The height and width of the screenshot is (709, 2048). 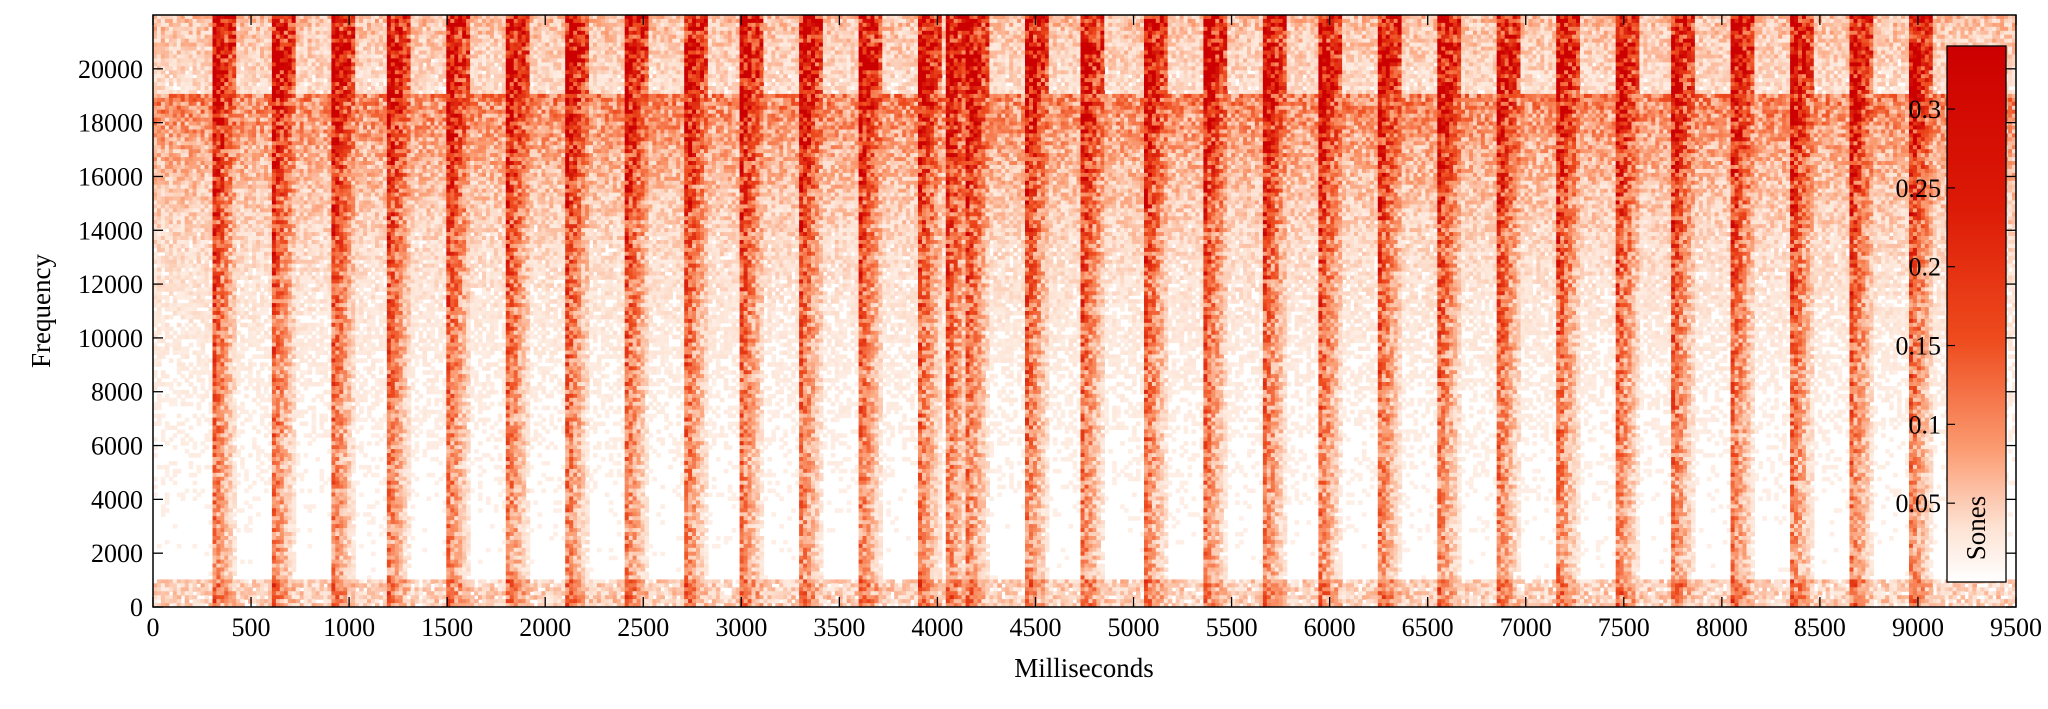 I want to click on x-tick-label: 2000, so click(x=545, y=627).